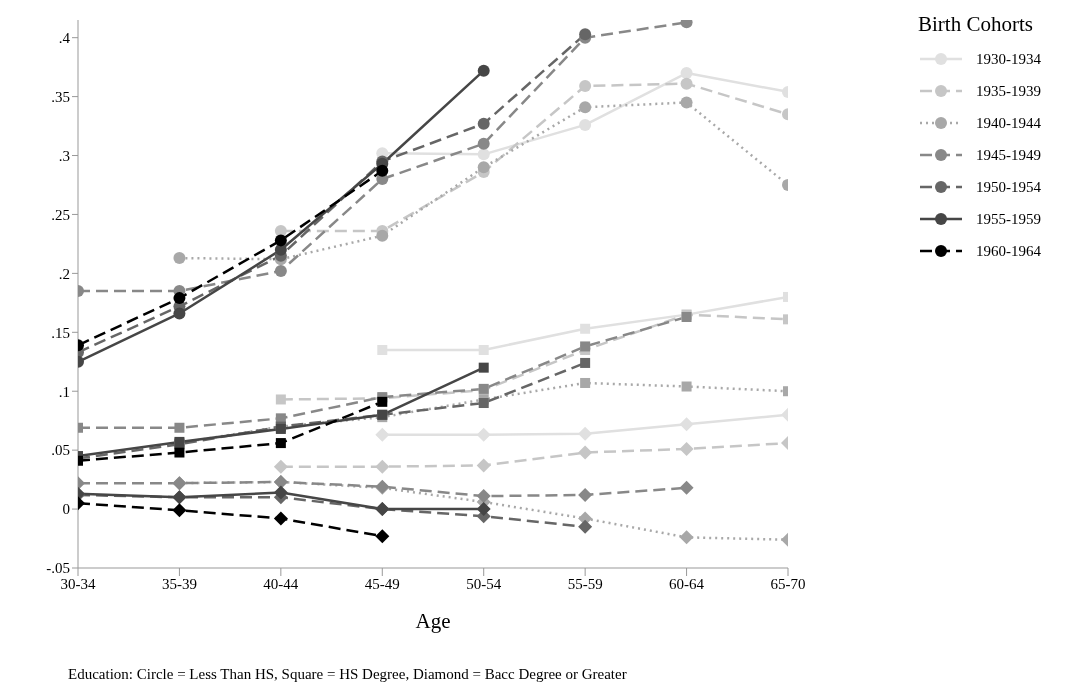  Describe the element at coordinates (585, 583) in the screenshot. I see `x-tick-label: 55-59` at that location.